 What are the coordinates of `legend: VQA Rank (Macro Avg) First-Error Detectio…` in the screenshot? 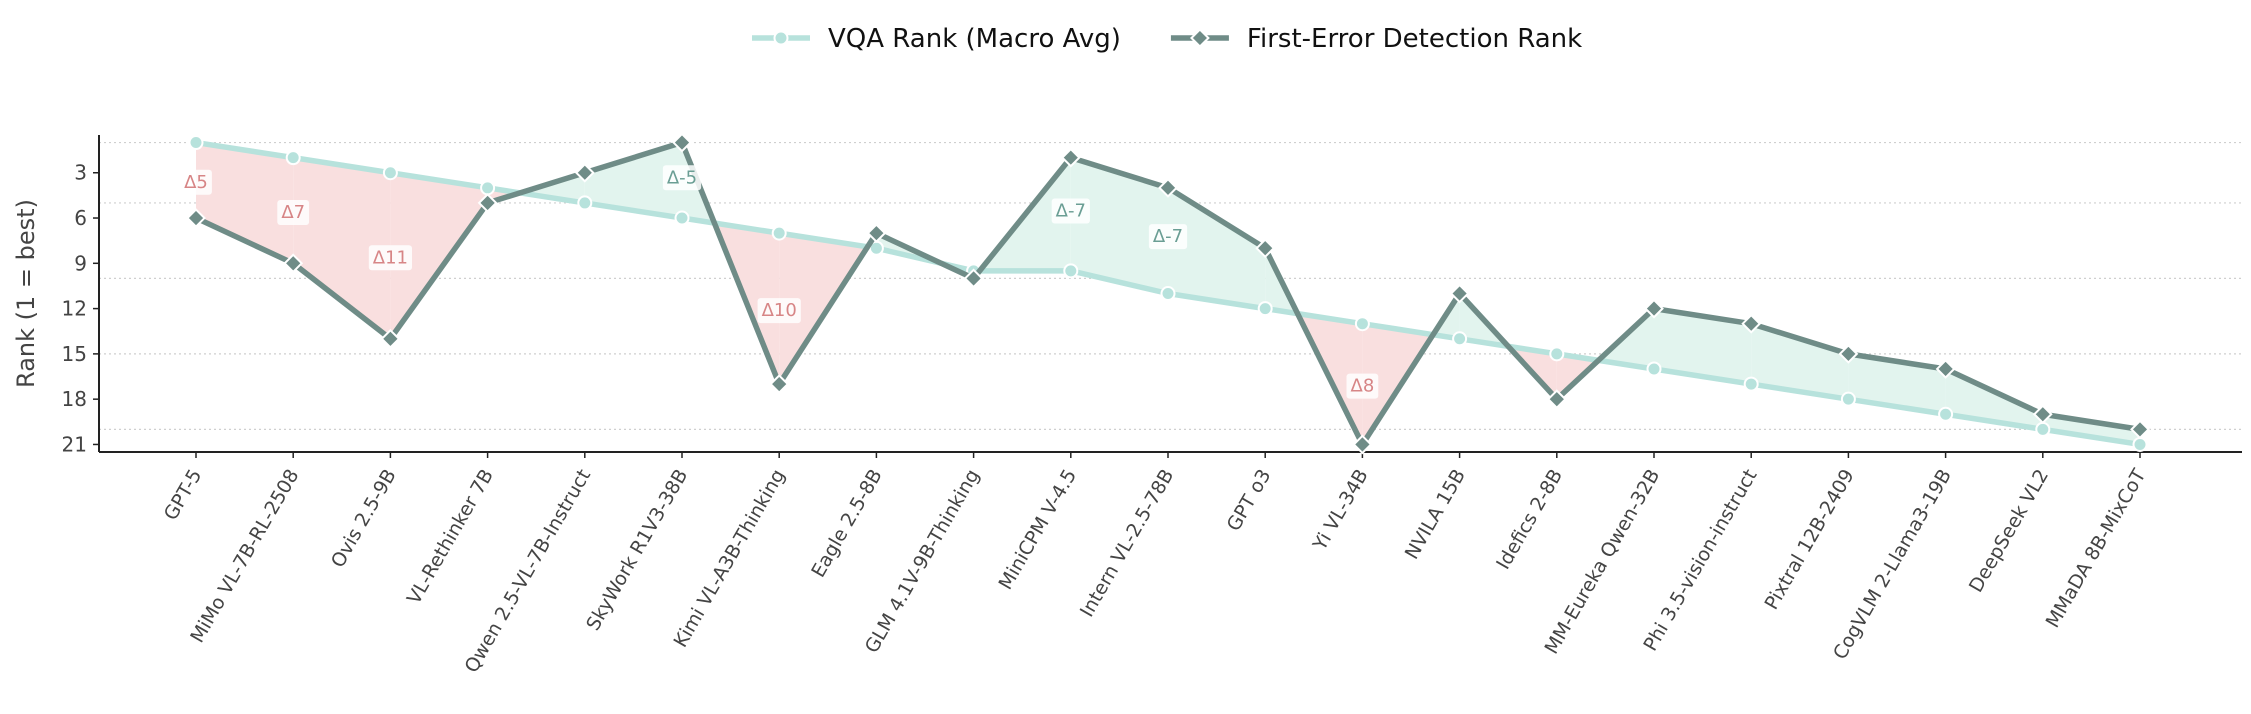 It's located at (1167, 39).